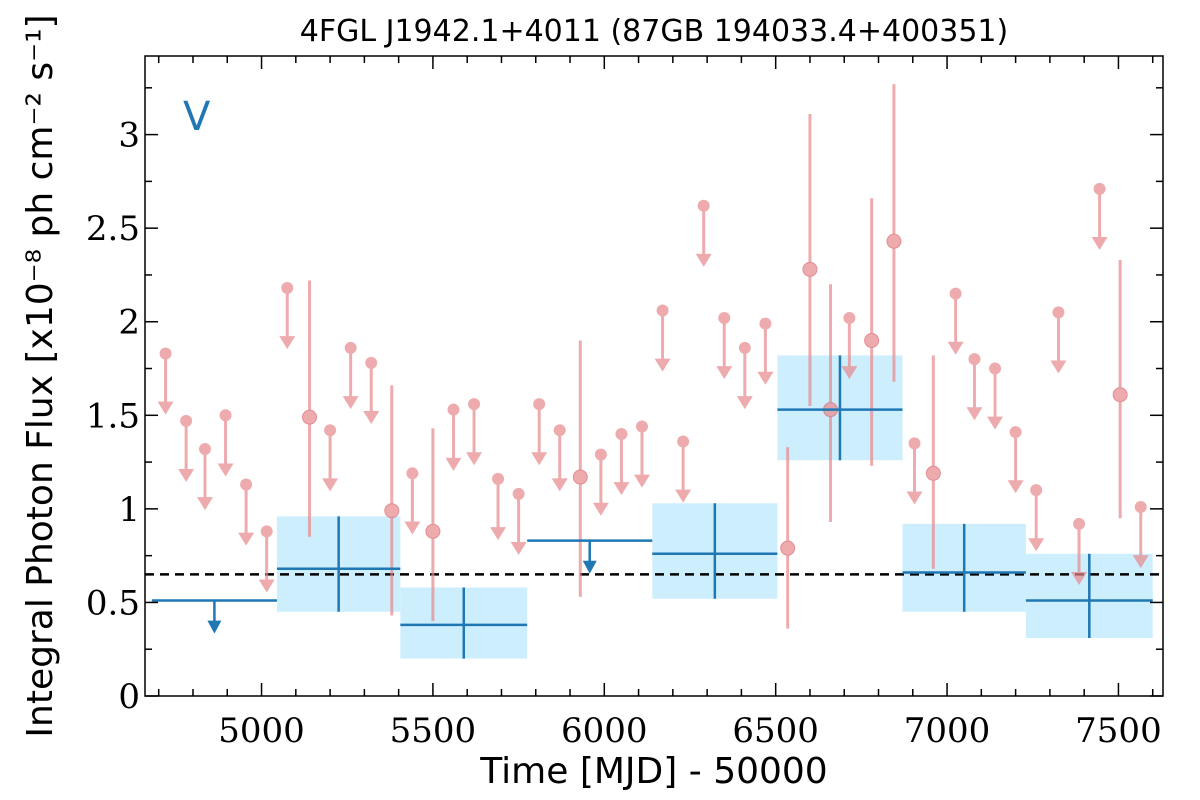 The height and width of the screenshot is (800, 1200). I want to click on x-tick-label: 5000, so click(261, 731).